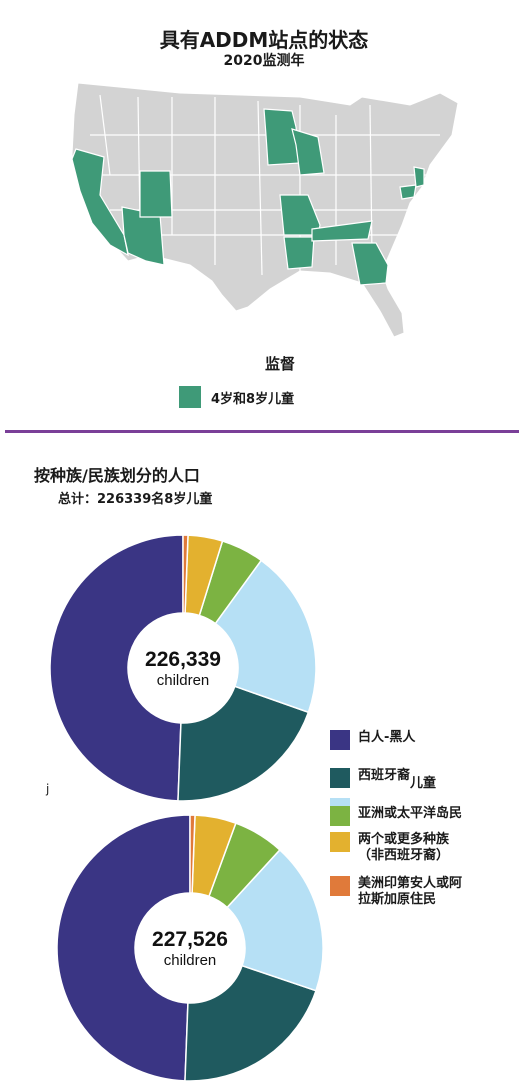 The height and width of the screenshot is (1083, 528). Describe the element at coordinates (410, 813) in the screenshot. I see `legend-label: 亚洲或太平洋岛民` at that location.